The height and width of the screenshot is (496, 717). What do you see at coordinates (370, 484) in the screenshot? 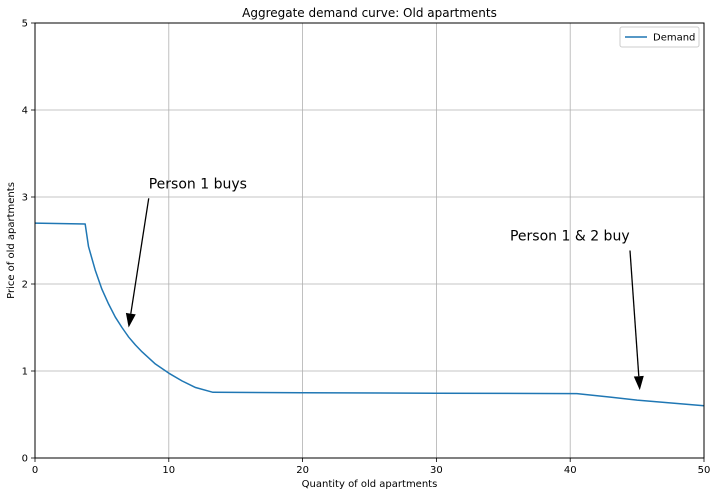
I see `x-axis-label: Quantity of old apartments` at bounding box center [370, 484].